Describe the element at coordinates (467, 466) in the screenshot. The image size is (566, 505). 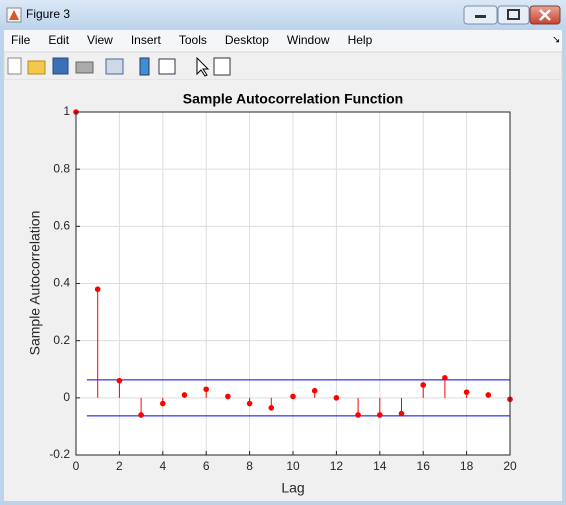
I see `x-tick-label: 18` at that location.